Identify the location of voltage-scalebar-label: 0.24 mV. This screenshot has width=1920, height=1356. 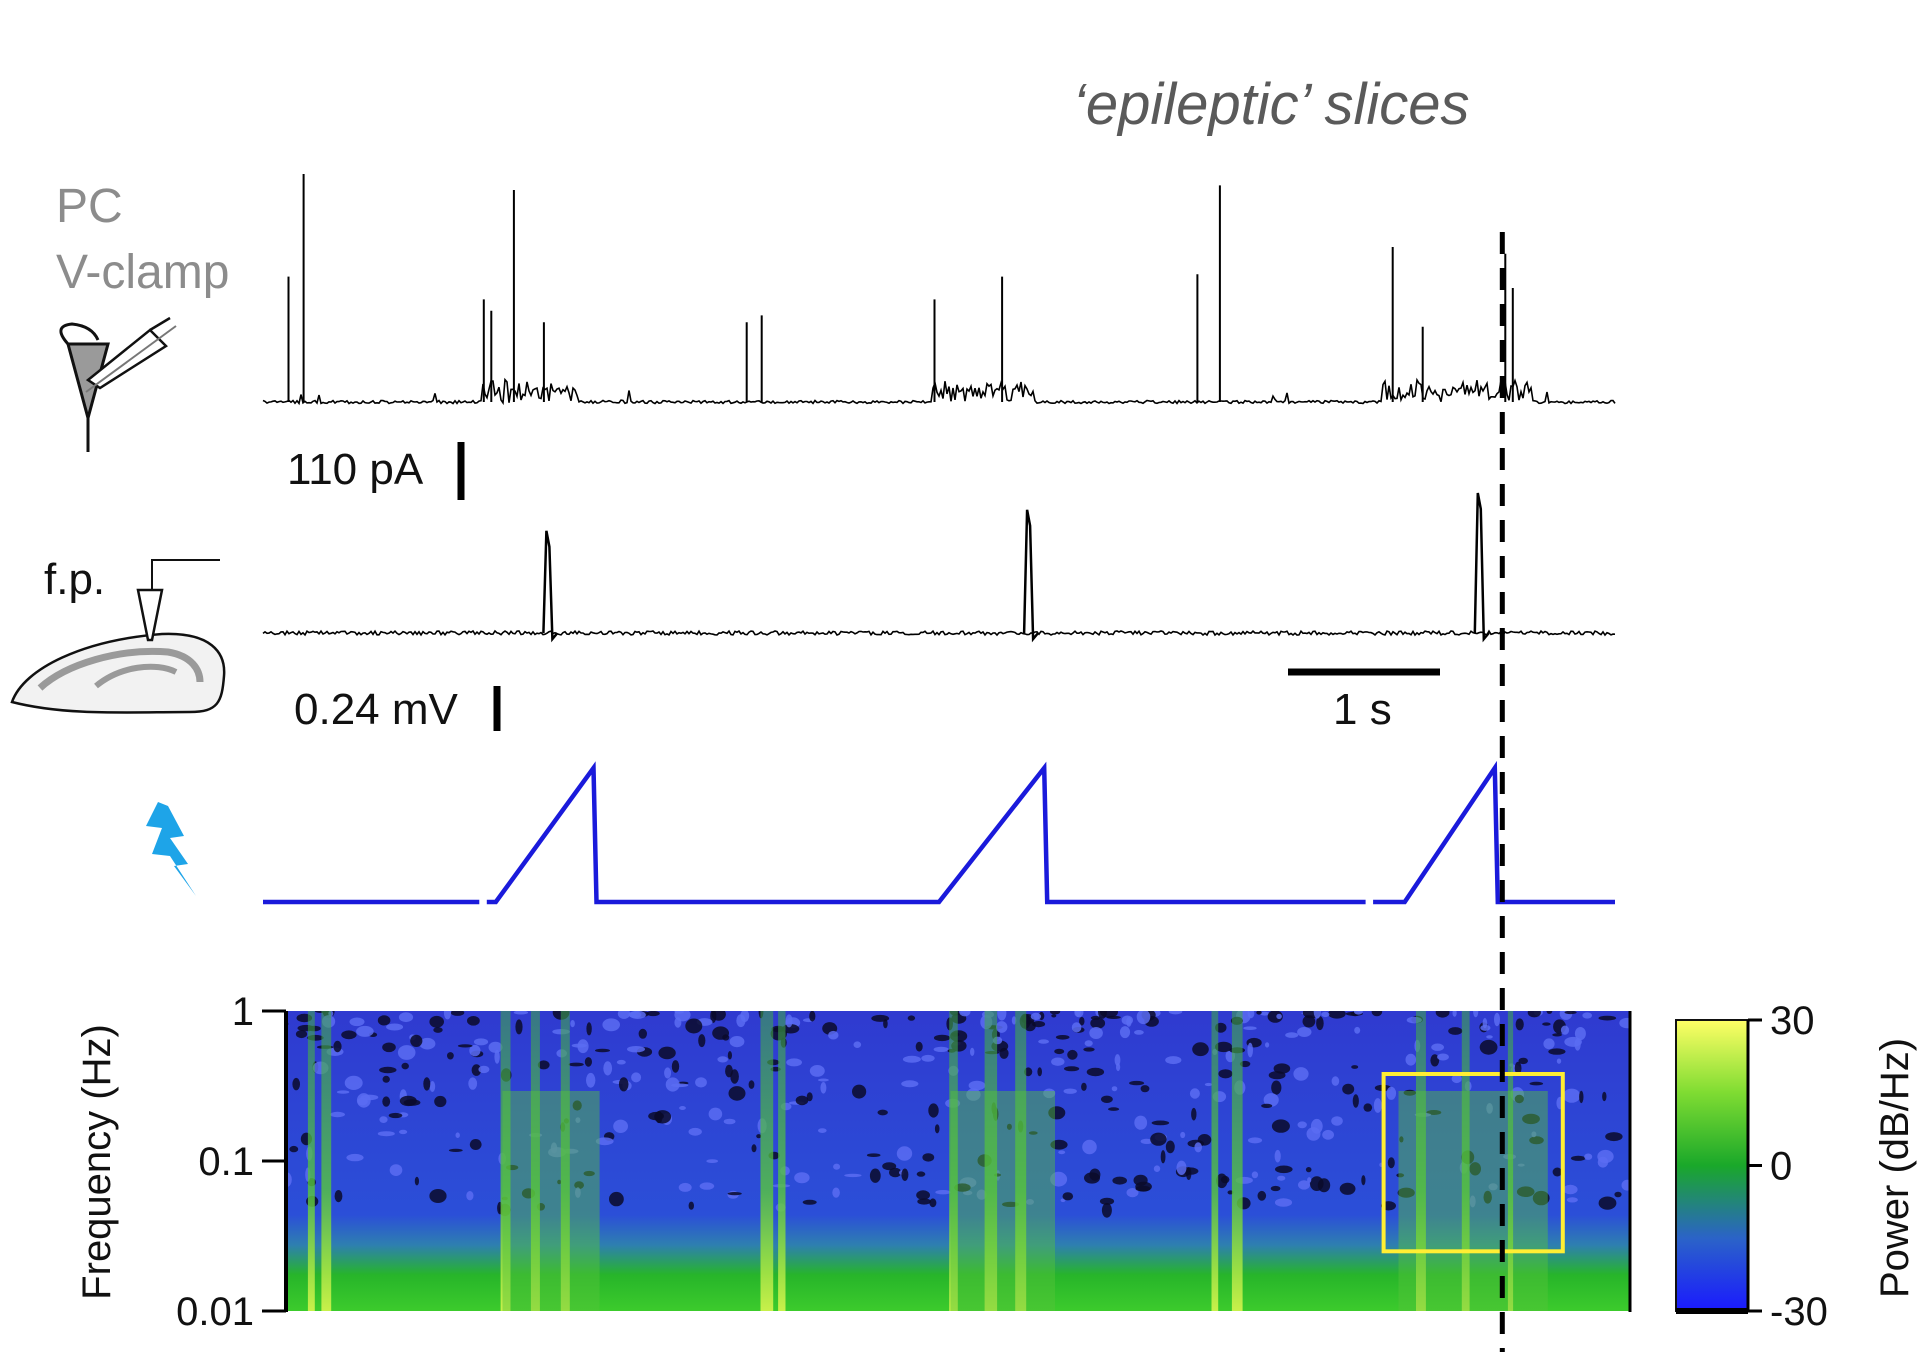
(376, 709).